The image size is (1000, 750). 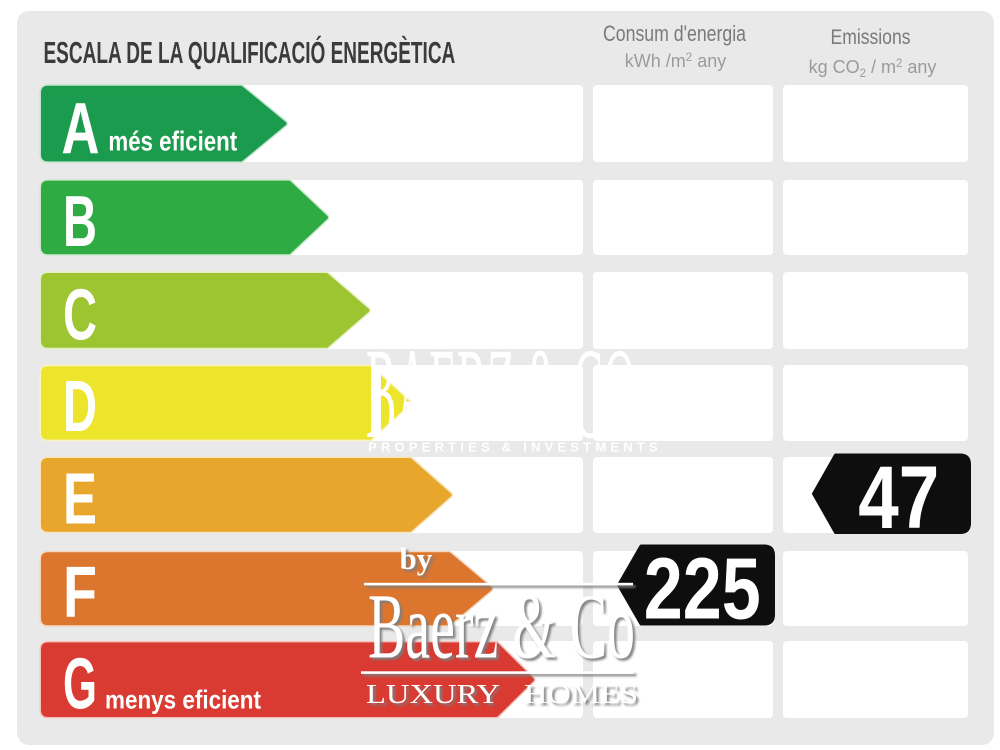 I want to click on svg-text: by, so click(x=416, y=558).